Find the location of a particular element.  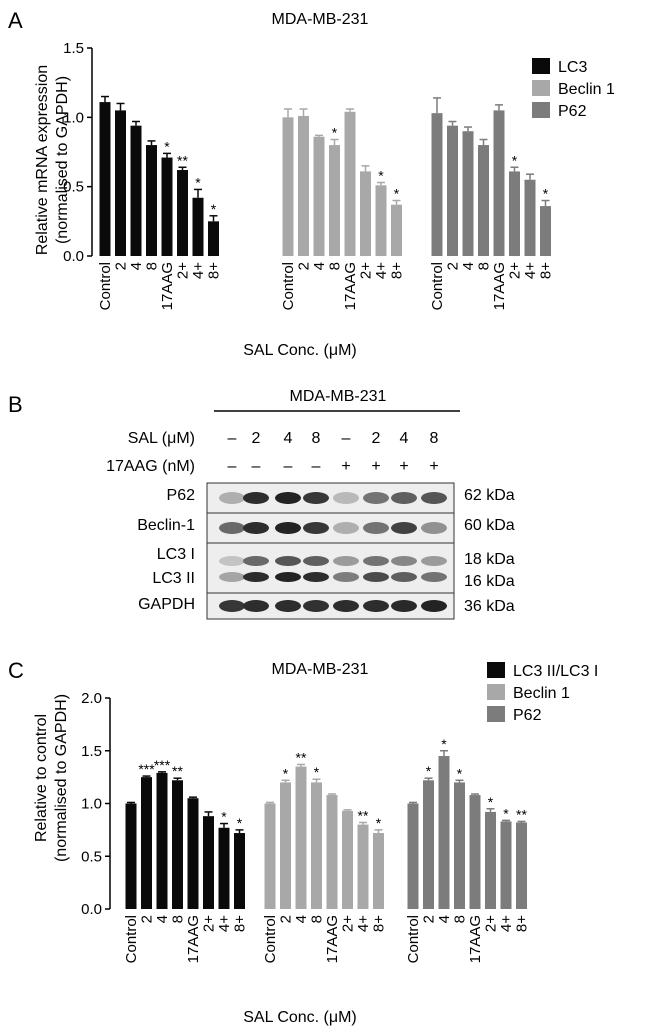

chart-c-xlabel: SAL Conc. (μM) is located at coordinates (300, 1017).